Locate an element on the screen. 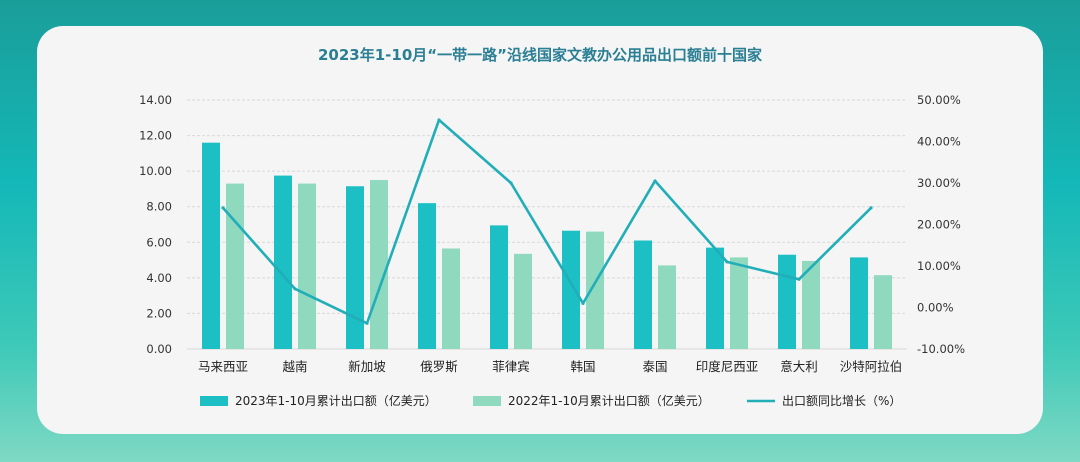 The width and height of the screenshot is (1080, 462). x-category-label: 越南 is located at coordinates (294, 366).